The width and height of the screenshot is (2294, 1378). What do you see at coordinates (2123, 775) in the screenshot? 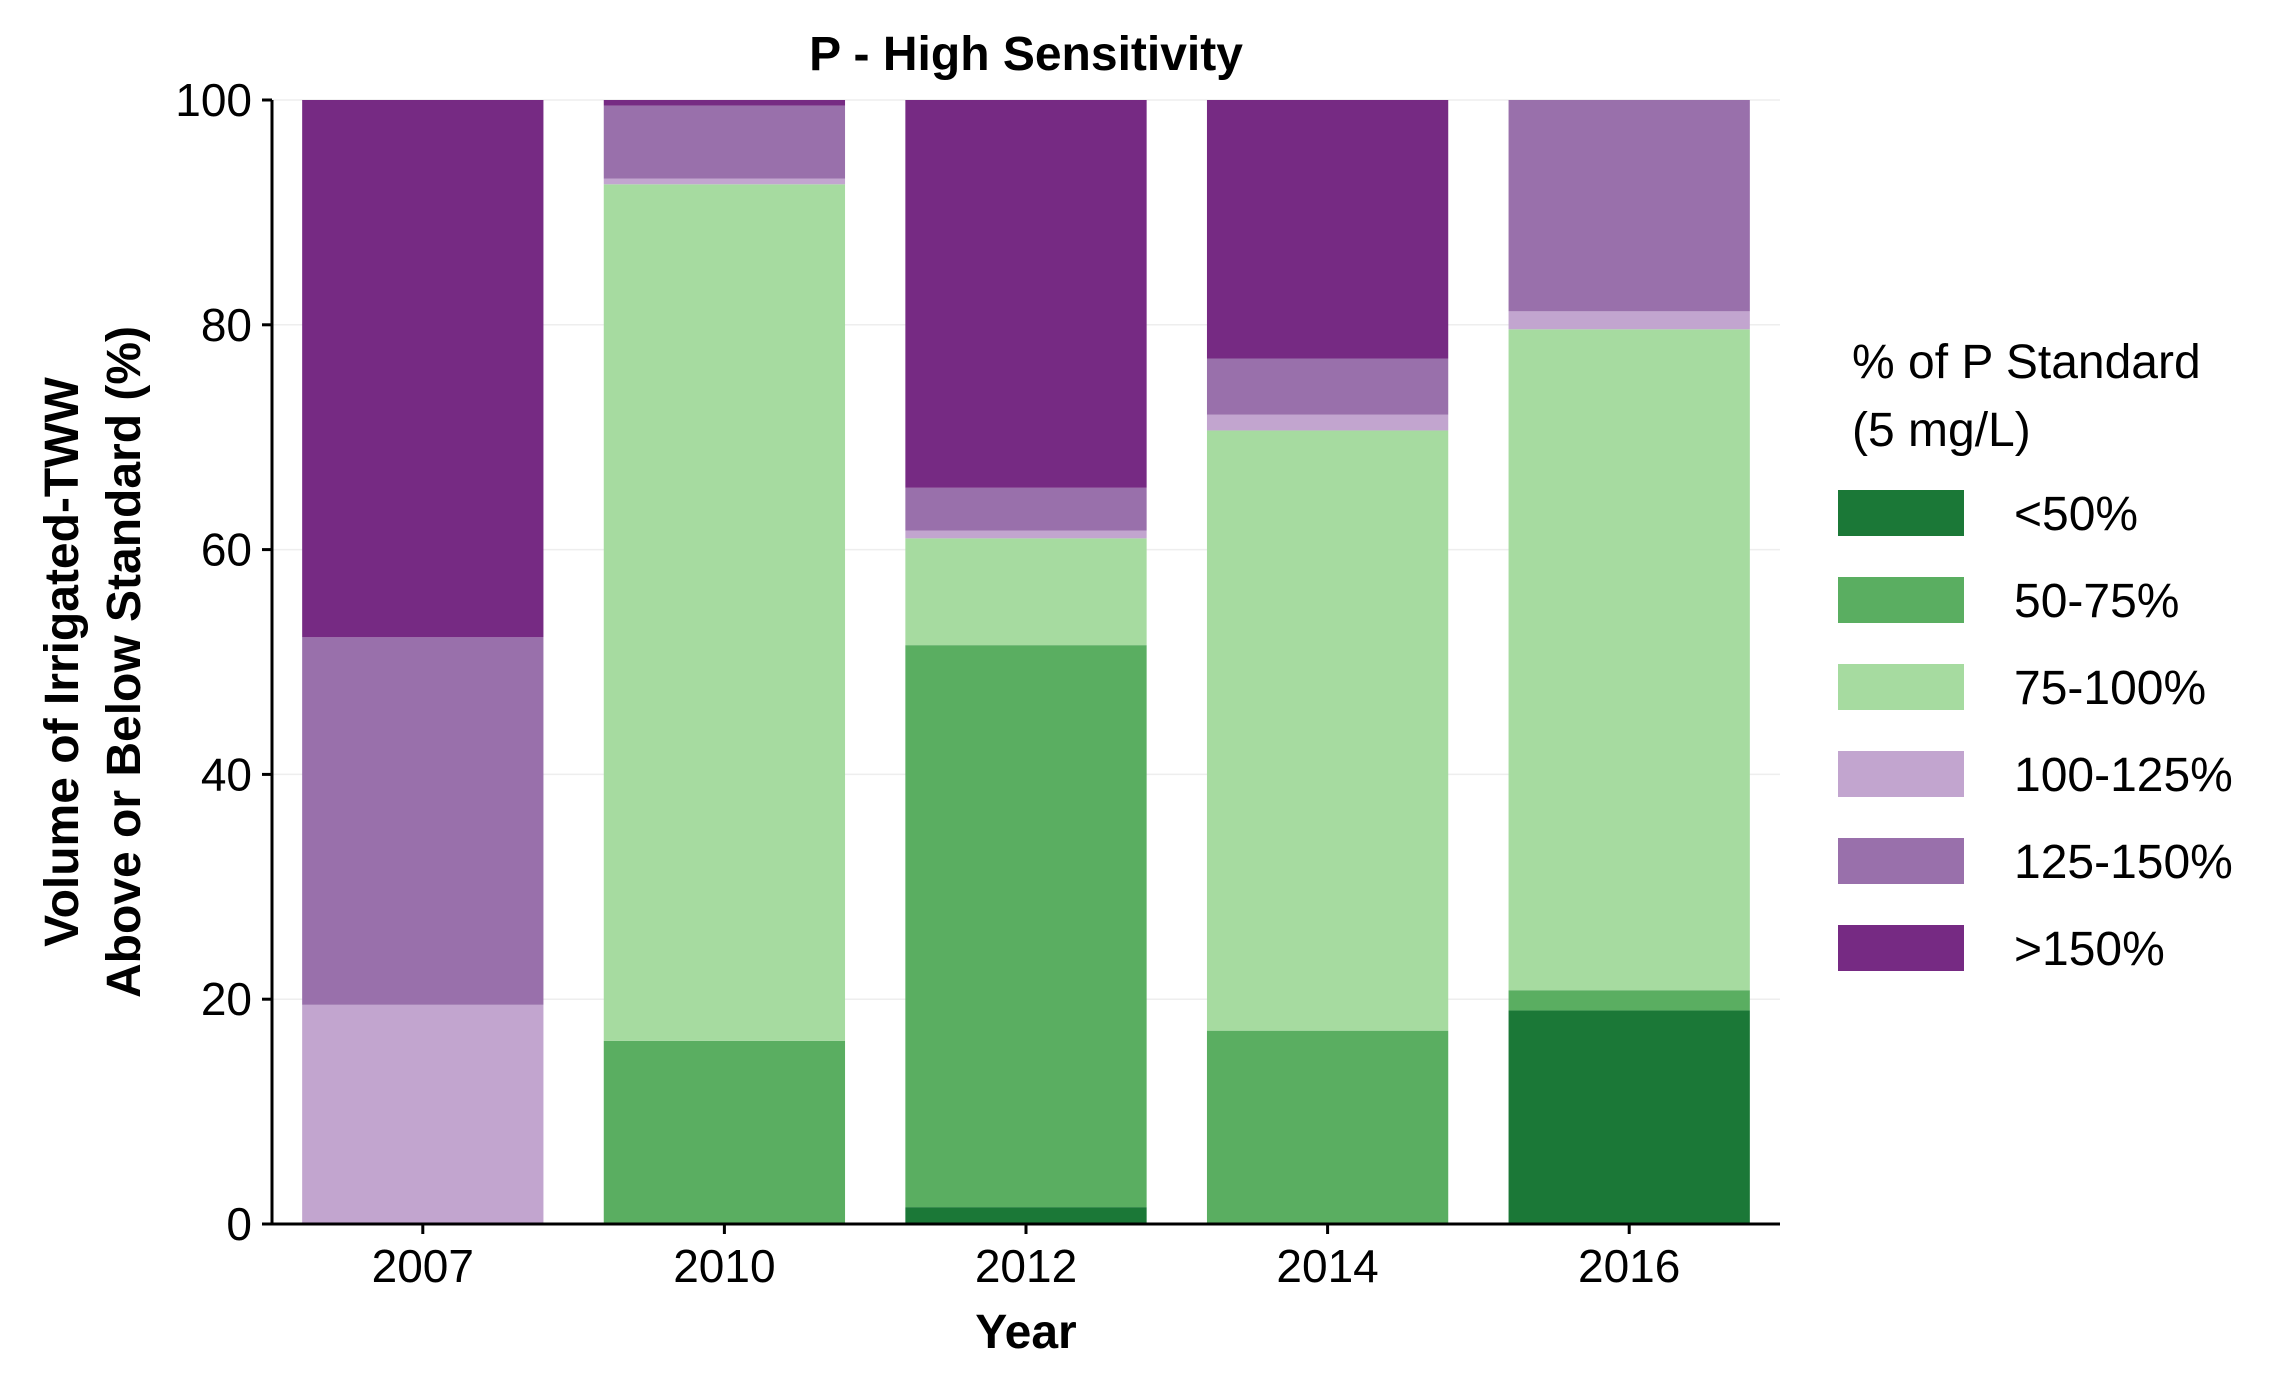
I see `legend-label: 100-125%` at bounding box center [2123, 775].